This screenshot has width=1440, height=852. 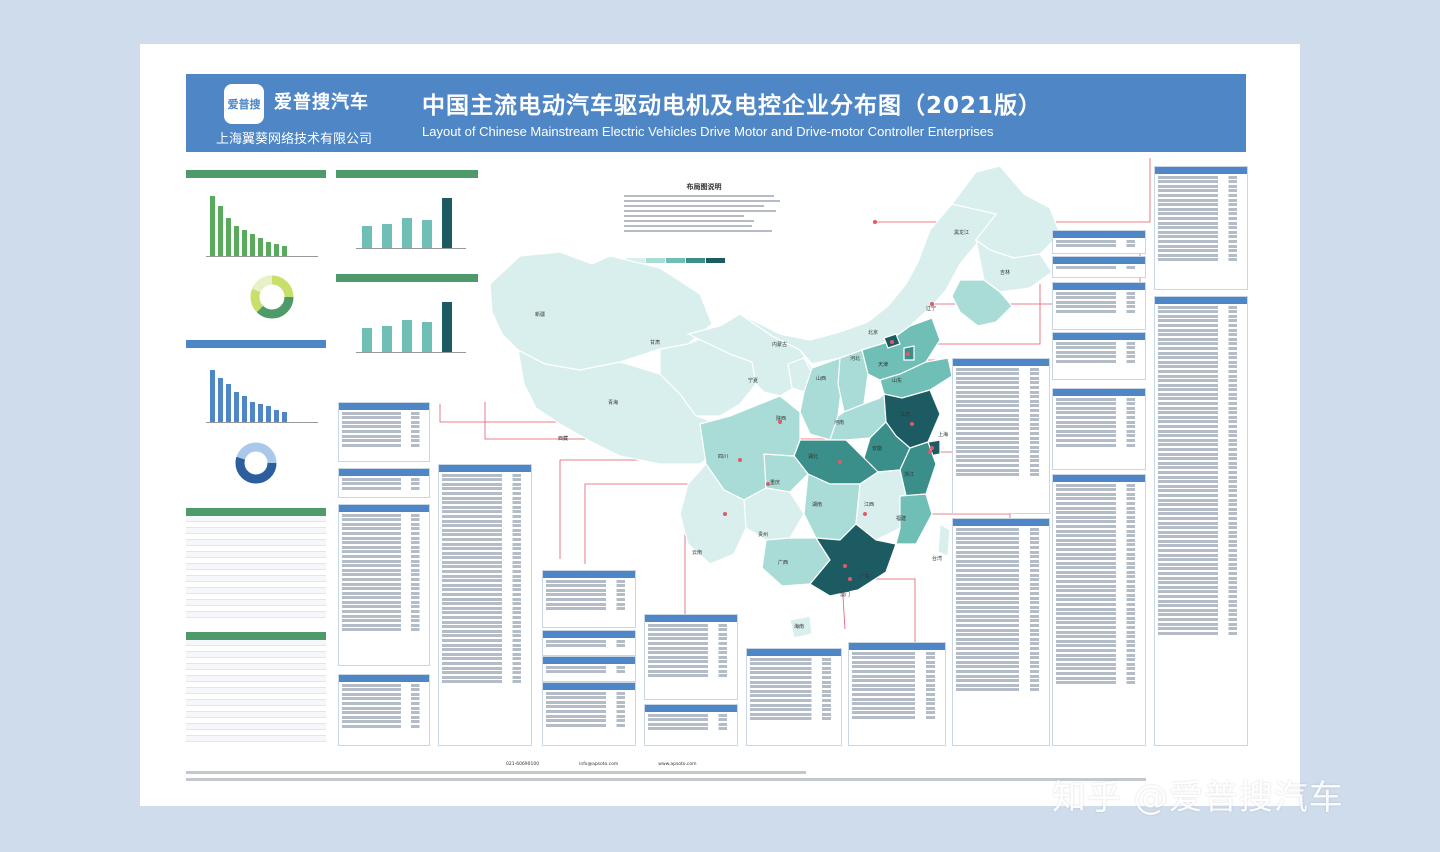 What do you see at coordinates (723, 457) in the screenshot?
I see `label-sichuan: 四川` at bounding box center [723, 457].